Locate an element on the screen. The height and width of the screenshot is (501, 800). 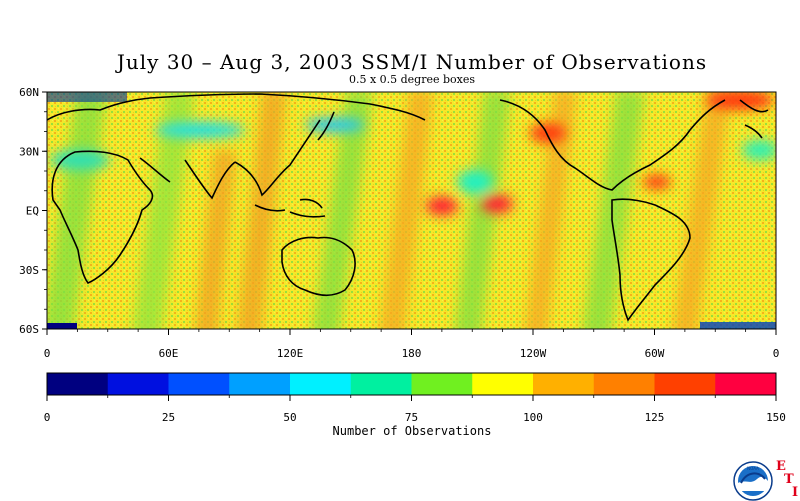
lat-tick-label: 60N is located at coordinates (29, 92).